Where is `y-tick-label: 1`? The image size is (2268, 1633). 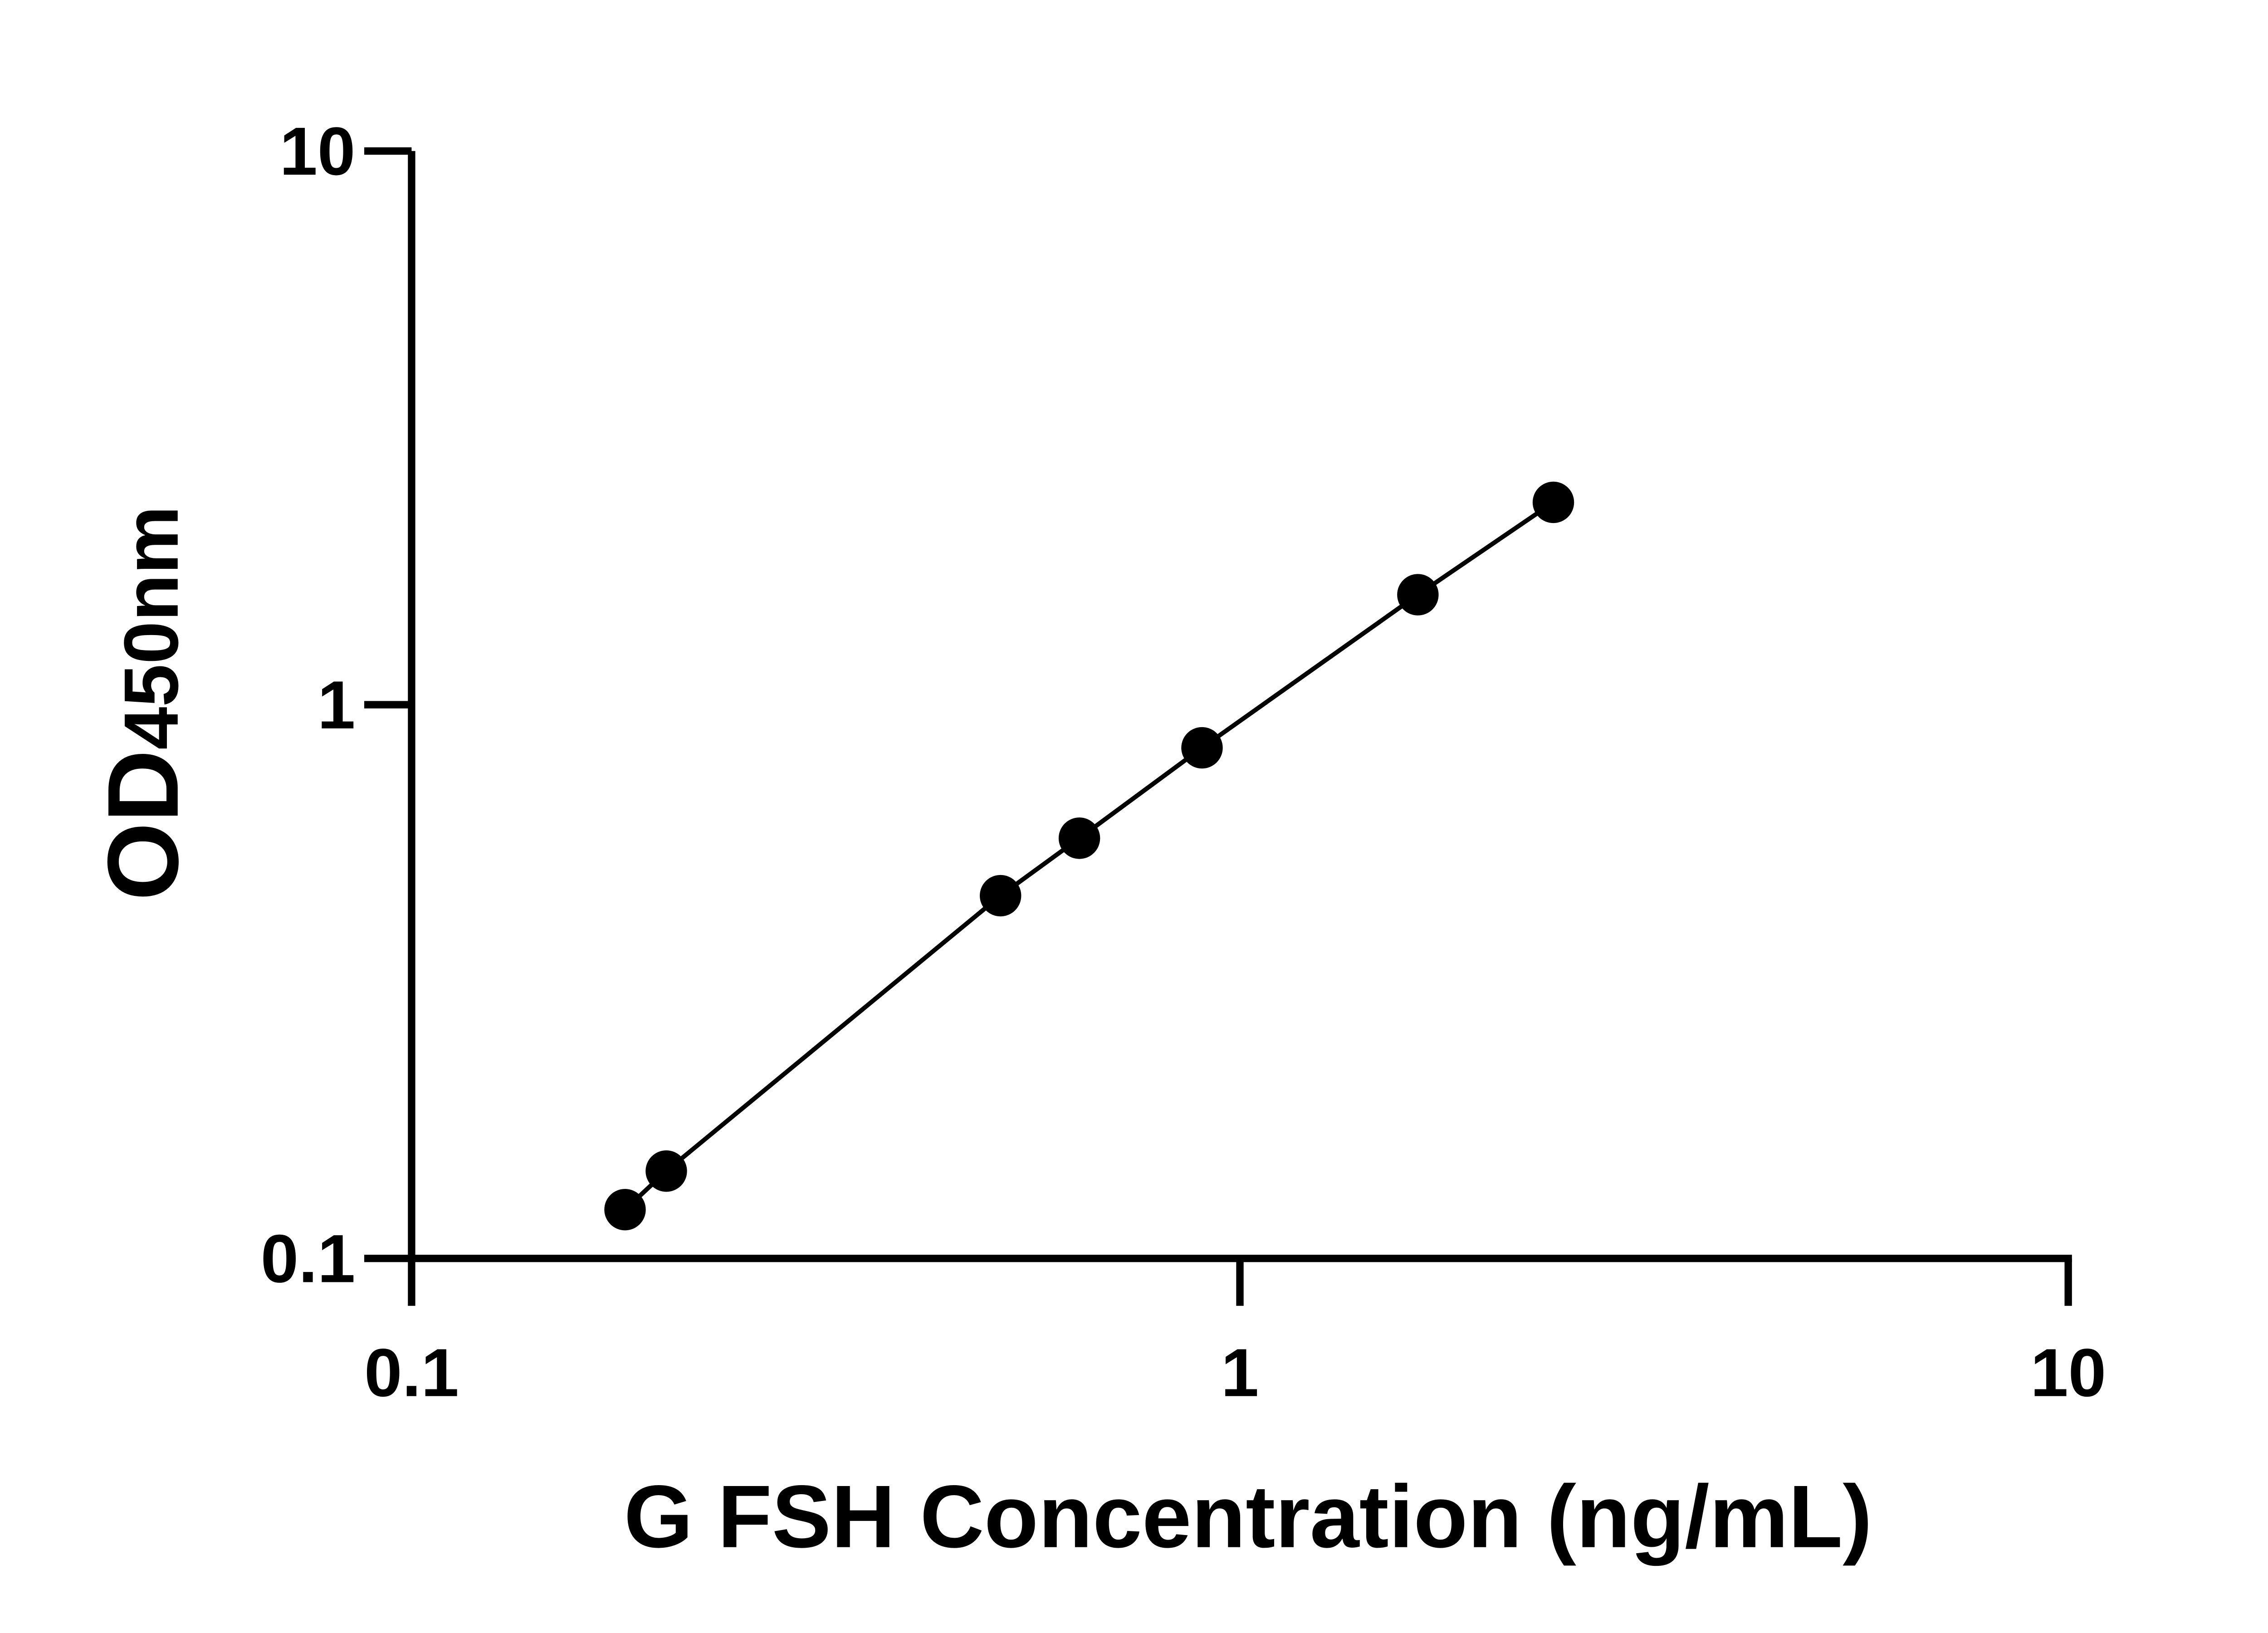 y-tick-label: 1 is located at coordinates (337, 705).